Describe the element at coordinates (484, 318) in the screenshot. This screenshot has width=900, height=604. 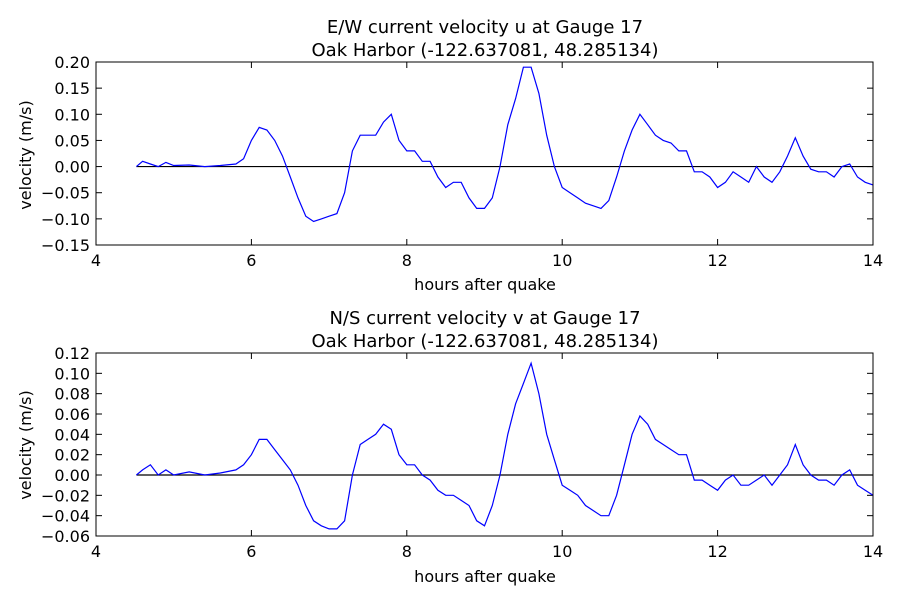
I see `ns-chart-title: N/S current velocity v at Gauge 17` at that location.